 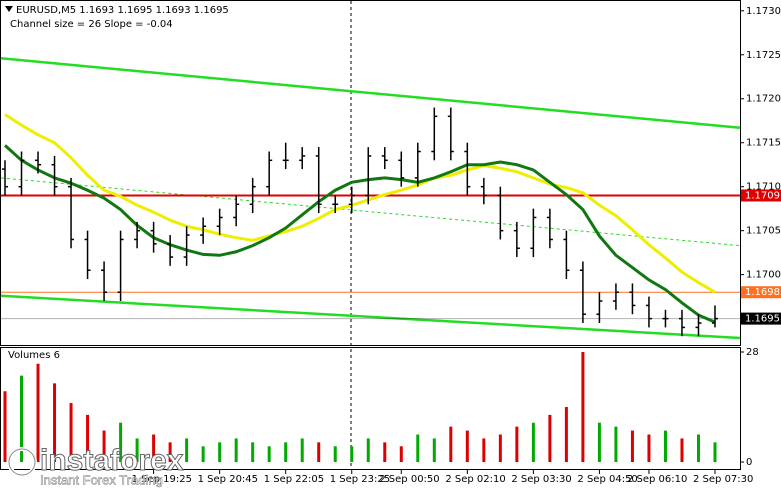 What do you see at coordinates (409, 479) in the screenshot?
I see `x-tick-label: 2 Sep 00:50` at bounding box center [409, 479].